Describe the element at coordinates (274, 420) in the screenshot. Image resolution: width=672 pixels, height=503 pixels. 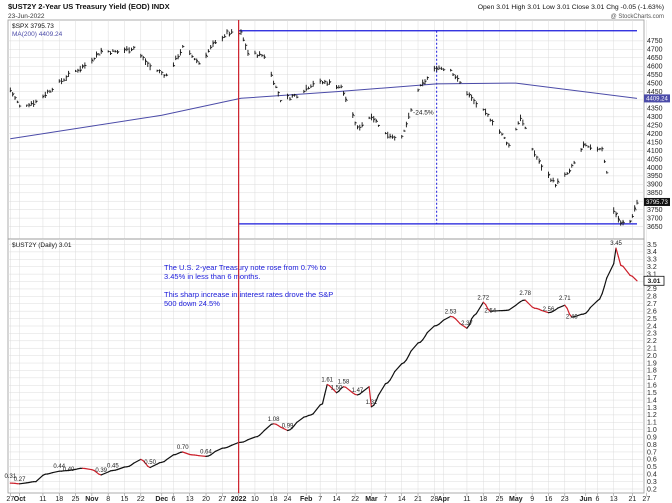
I see `yield-point-label: 1.08` at that location.